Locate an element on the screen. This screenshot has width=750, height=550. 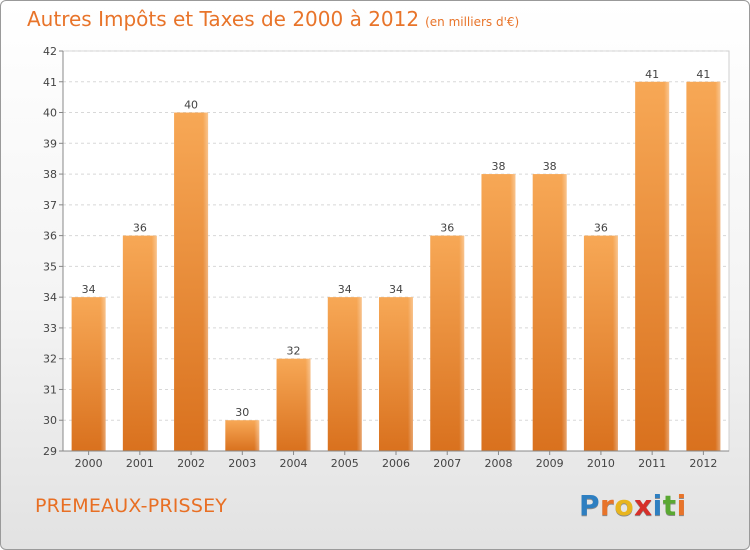
x-tick-label: 2001 is located at coordinates (140, 463).